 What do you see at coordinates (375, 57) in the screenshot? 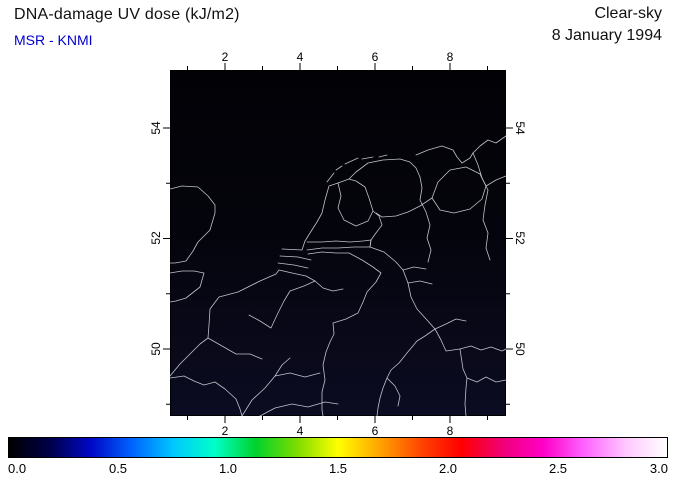
I see `x-tick-label-top: 6` at bounding box center [375, 57].